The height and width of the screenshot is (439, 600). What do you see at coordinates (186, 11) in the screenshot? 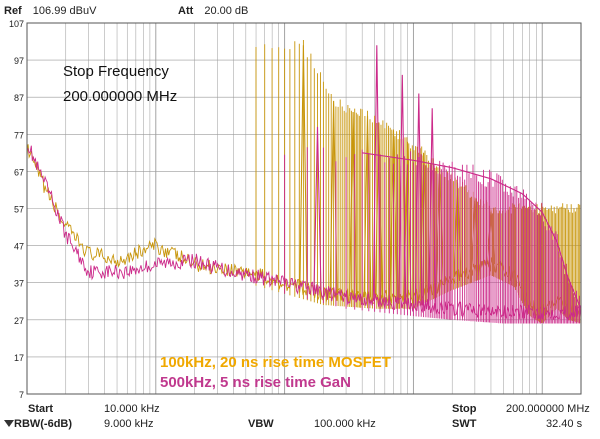
I see `att-label: Att` at bounding box center [186, 11].